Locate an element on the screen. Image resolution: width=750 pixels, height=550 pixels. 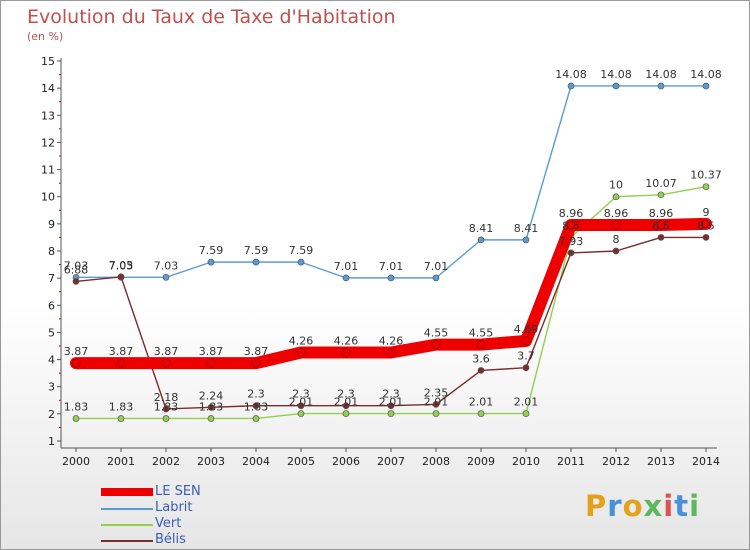
x-tick-label: 2011 is located at coordinates (571, 461).